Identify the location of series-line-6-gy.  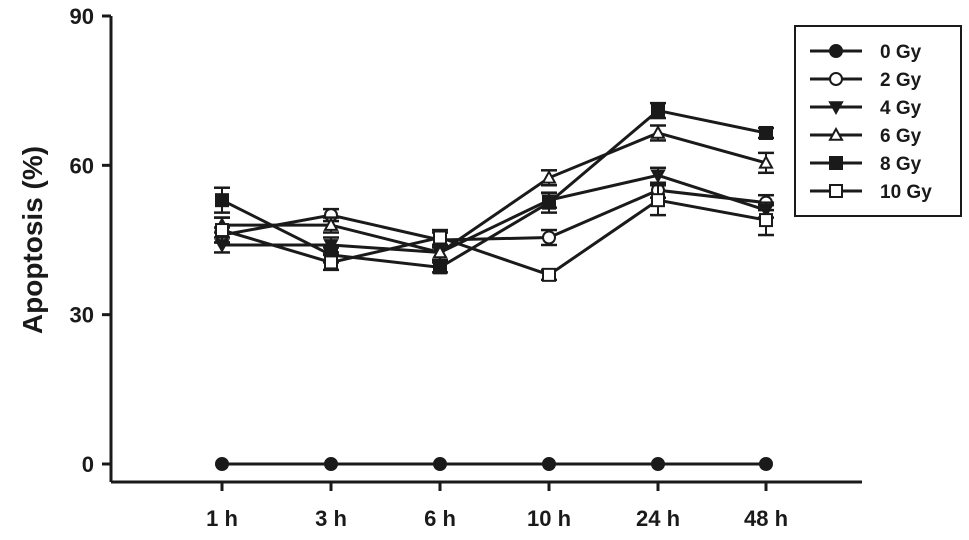
(494, 193).